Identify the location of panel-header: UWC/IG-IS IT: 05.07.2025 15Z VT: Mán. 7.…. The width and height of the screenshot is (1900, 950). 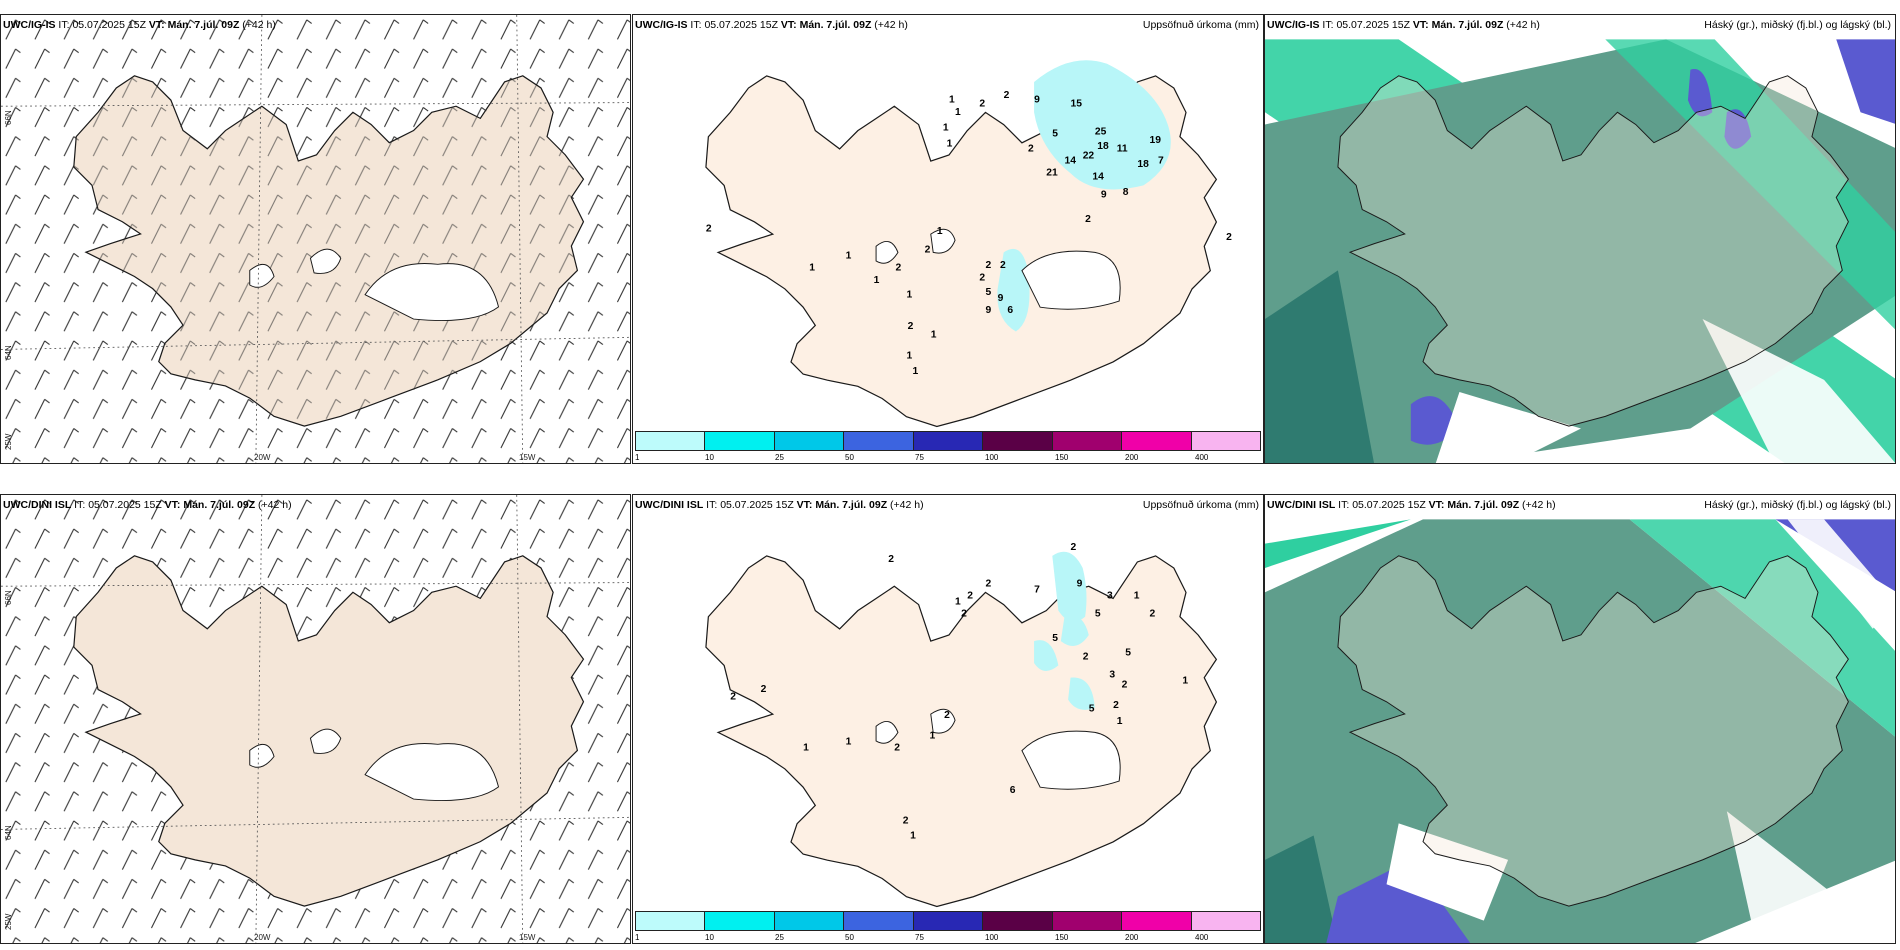
(771, 25).